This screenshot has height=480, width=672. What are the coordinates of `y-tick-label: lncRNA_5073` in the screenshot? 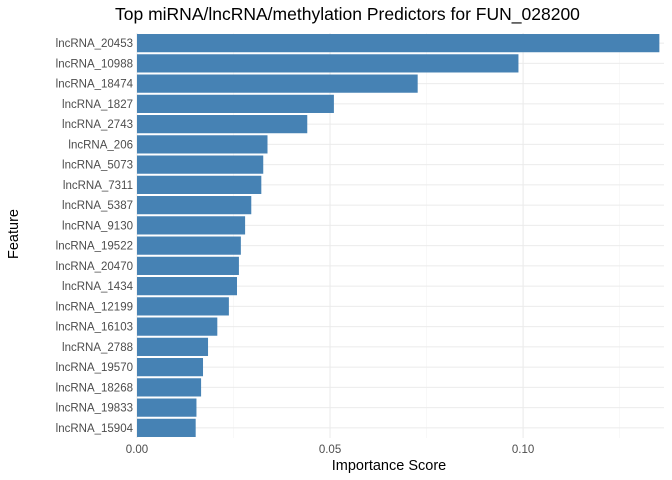 It's located at (97, 166).